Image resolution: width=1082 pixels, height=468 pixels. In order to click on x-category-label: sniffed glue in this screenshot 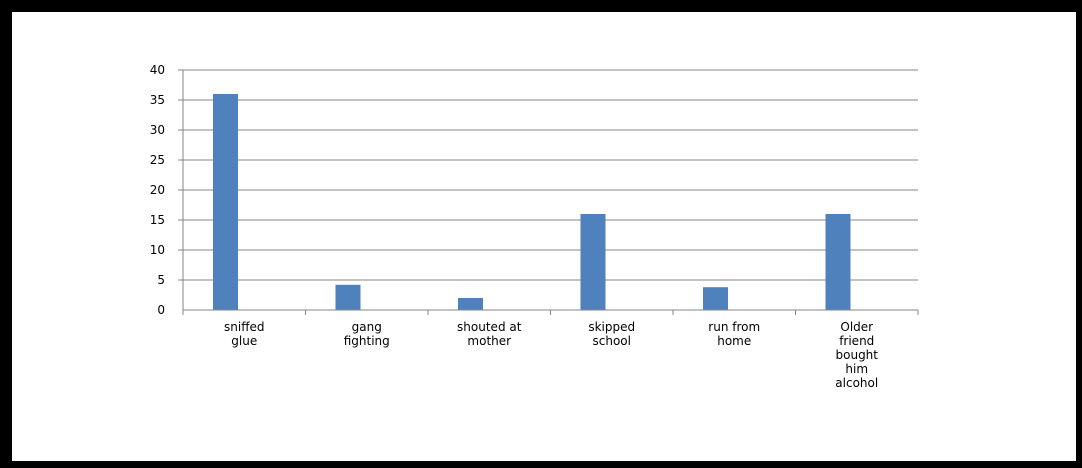, I will do `click(244, 334)`.